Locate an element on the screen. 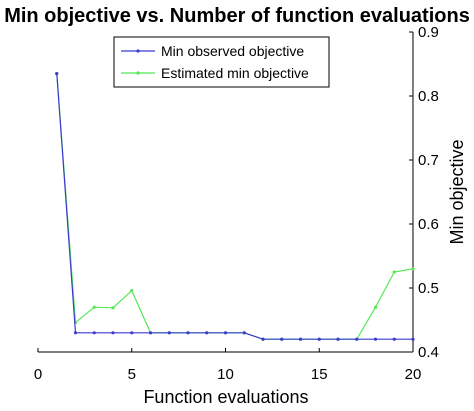 This screenshot has height=411, width=474. y-axis-label: Min objective is located at coordinates (457, 191).